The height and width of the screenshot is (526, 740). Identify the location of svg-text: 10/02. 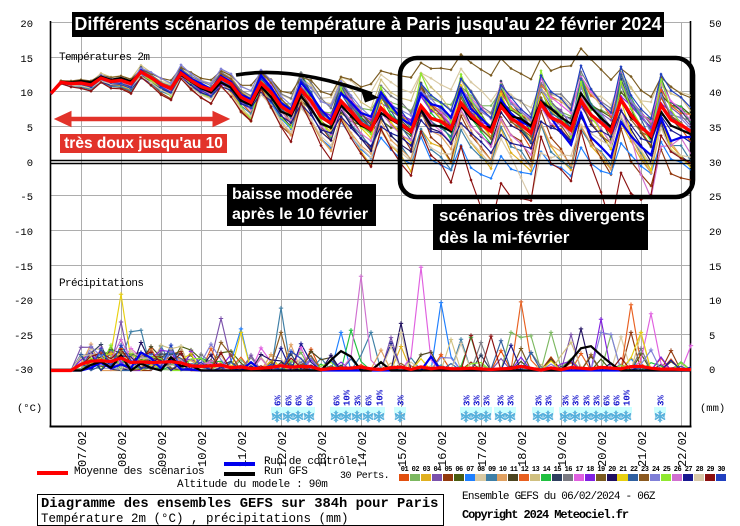
(203, 449).